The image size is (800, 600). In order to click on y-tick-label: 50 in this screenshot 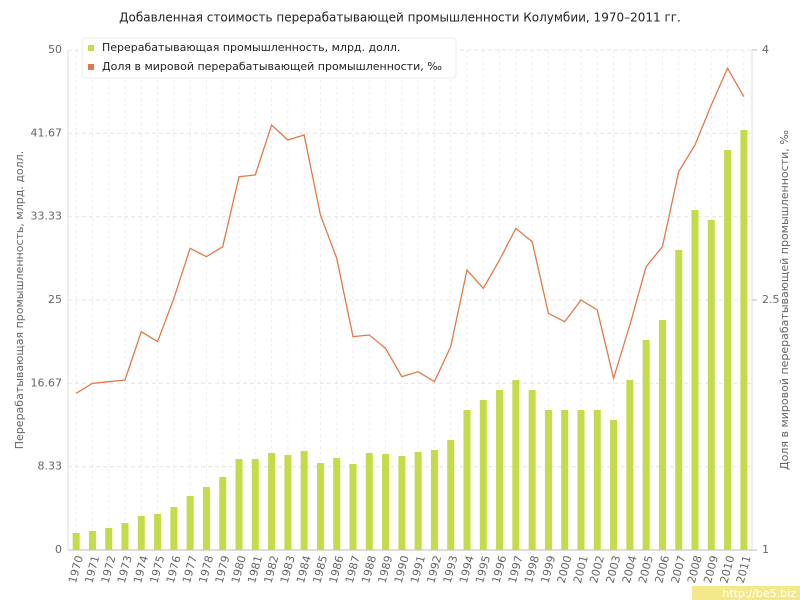, I will do `click(55, 49)`.